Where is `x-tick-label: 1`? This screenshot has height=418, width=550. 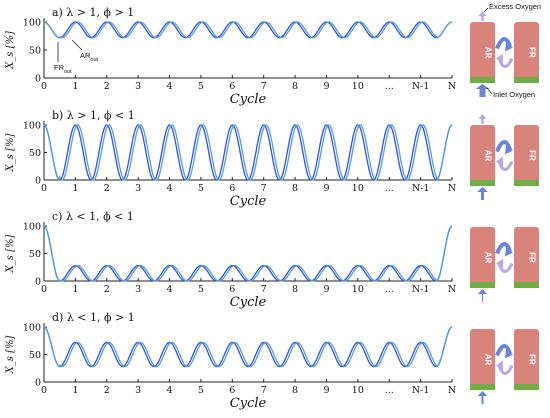 x-tick-label: 1 is located at coordinates (75, 390).